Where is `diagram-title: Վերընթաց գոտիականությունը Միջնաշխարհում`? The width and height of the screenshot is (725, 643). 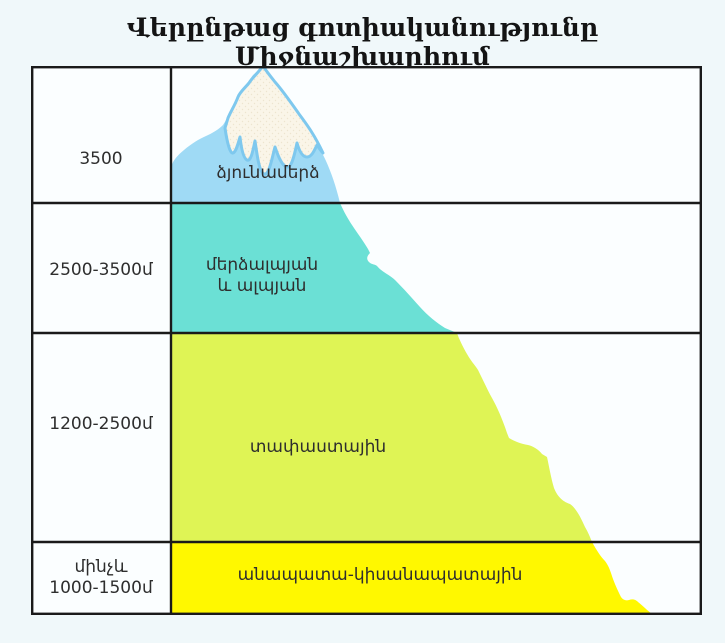 diagram-title: Վերընթաց գոտիականությունը Միջնաշխարհում is located at coordinates (362, 42).